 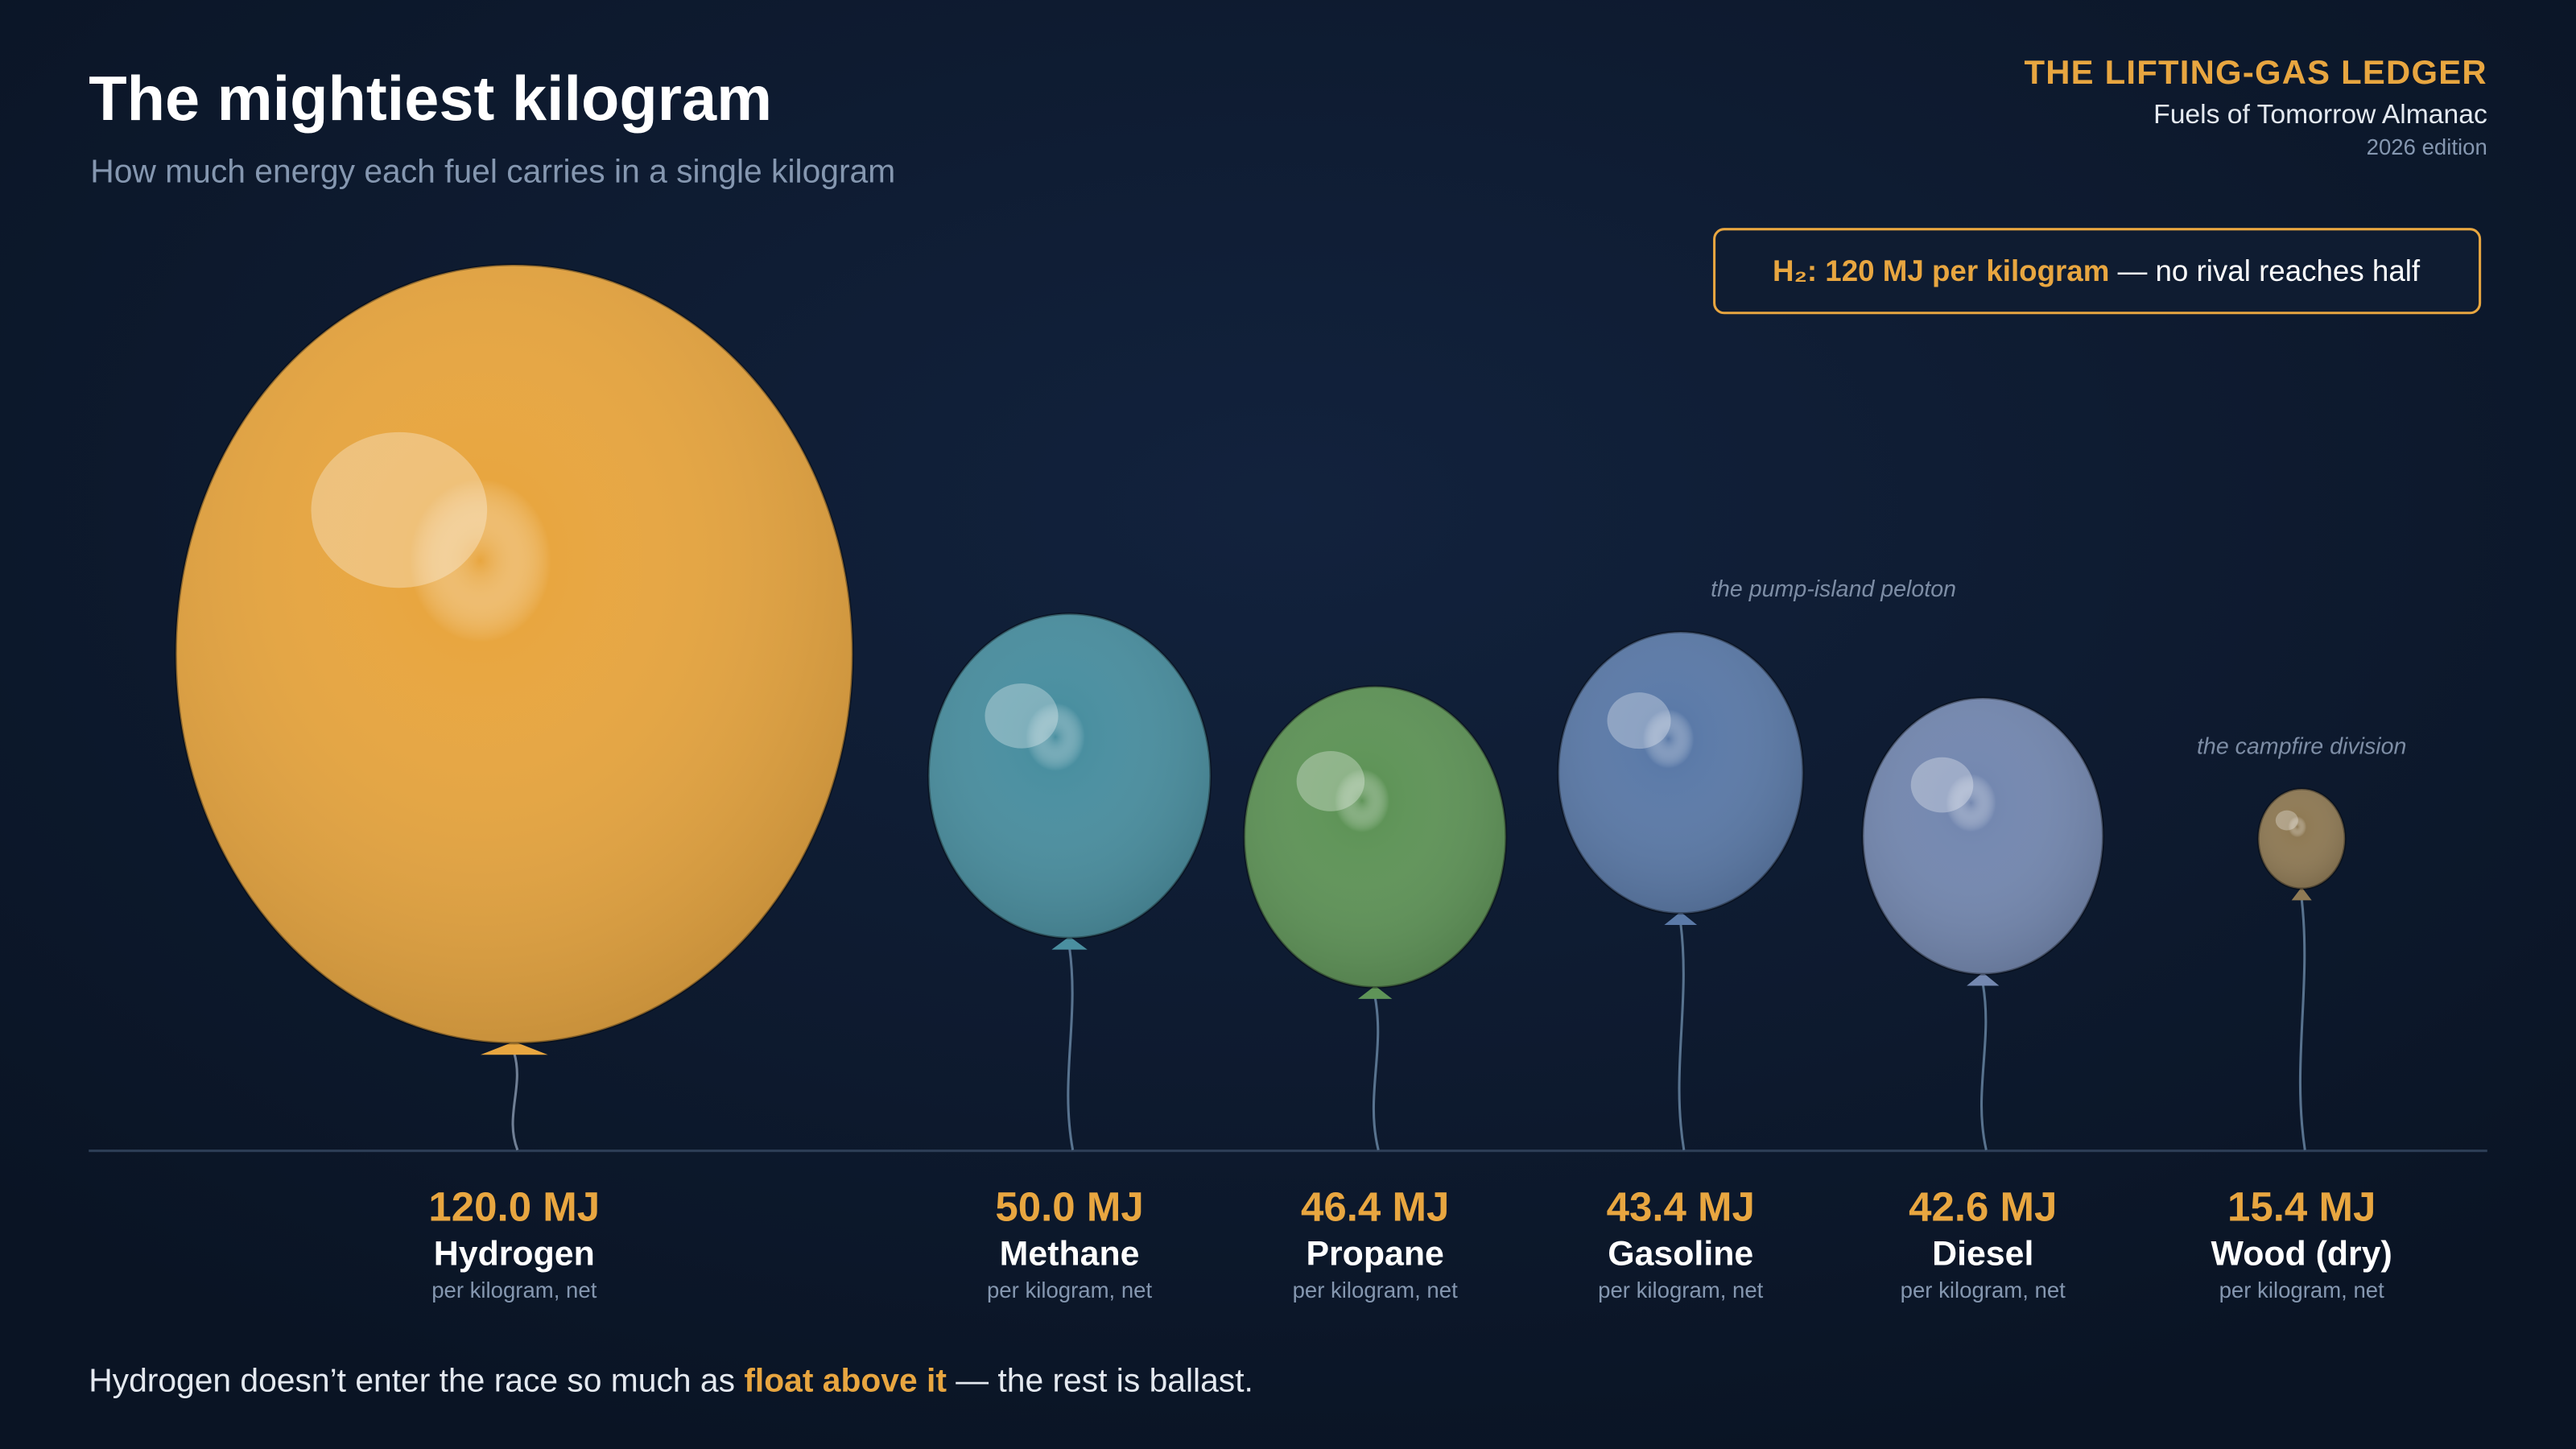 What do you see at coordinates (845, 1380) in the screenshot?
I see `footer-highlight: float above it` at bounding box center [845, 1380].